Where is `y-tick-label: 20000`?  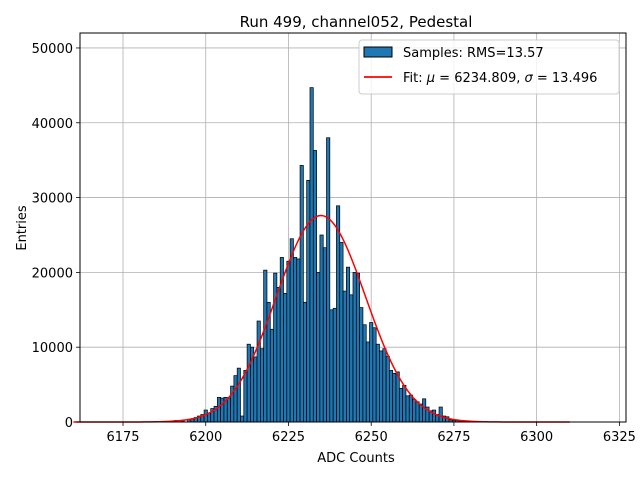
y-tick-label: 20000 is located at coordinates (52, 273).